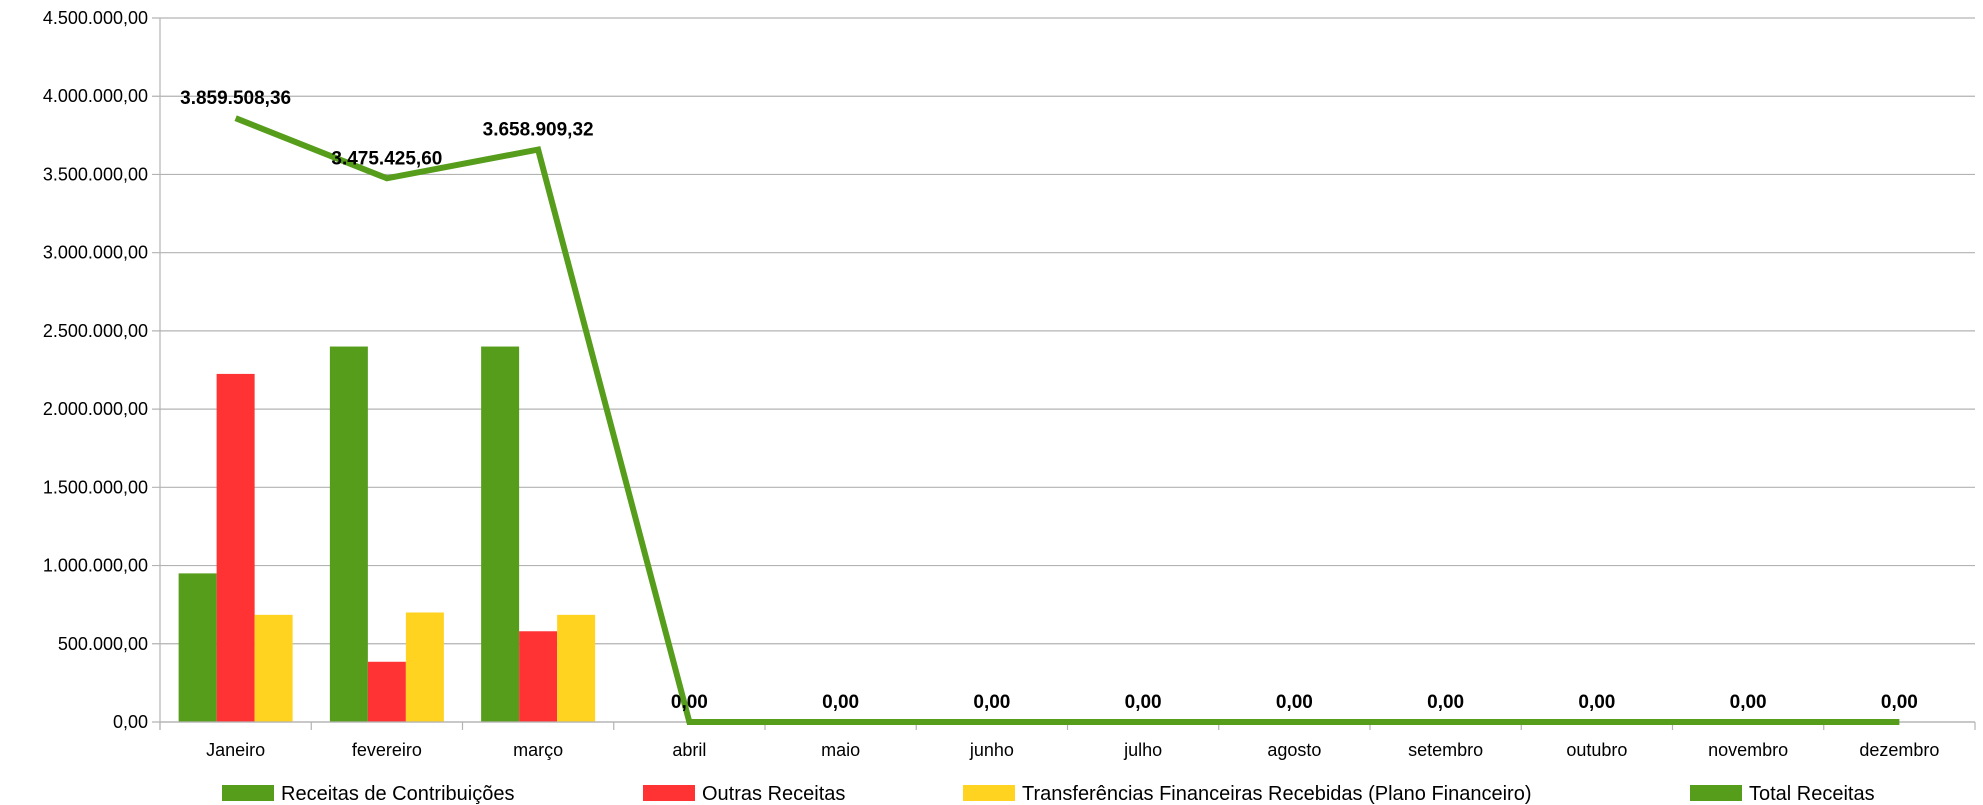  Describe the element at coordinates (773, 794) in the screenshot. I see `legend-label: Outras Receitas` at that location.